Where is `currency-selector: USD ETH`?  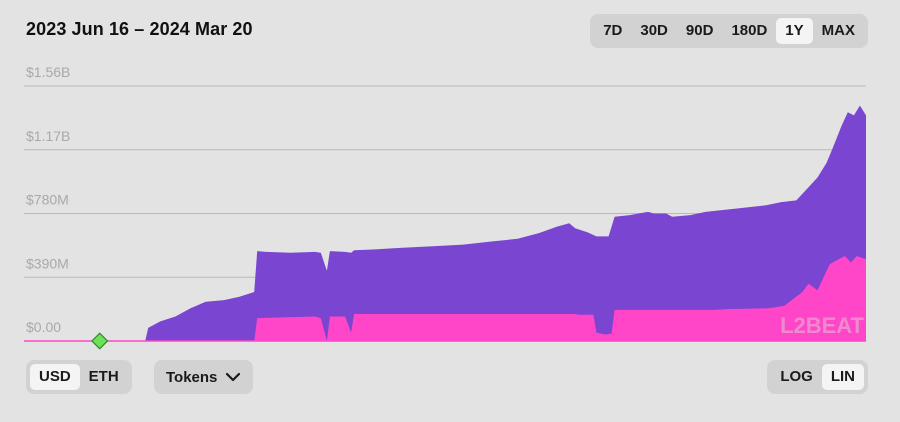 currency-selector: USD ETH is located at coordinates (79, 377).